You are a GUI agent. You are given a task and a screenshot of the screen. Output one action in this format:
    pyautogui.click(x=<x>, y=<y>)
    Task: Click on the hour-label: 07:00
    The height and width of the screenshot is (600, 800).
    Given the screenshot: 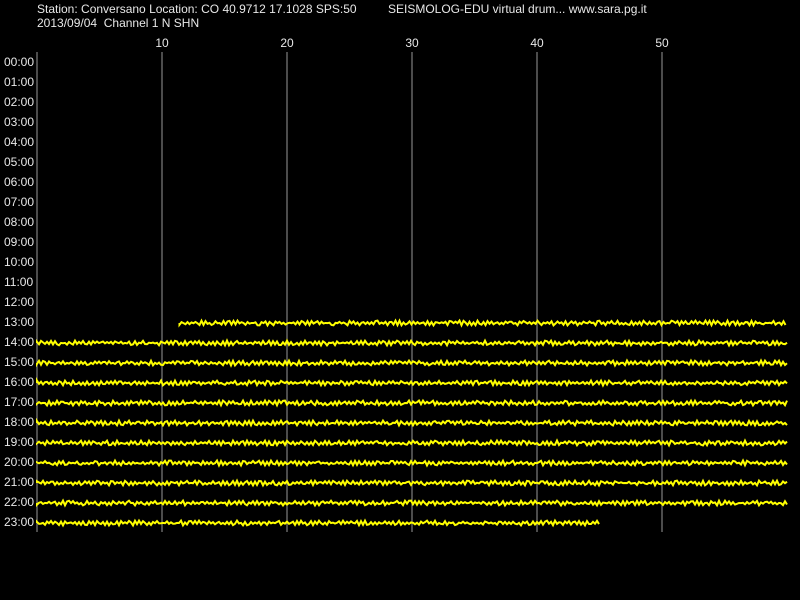 What is the action you would take?
    pyautogui.click(x=19, y=202)
    